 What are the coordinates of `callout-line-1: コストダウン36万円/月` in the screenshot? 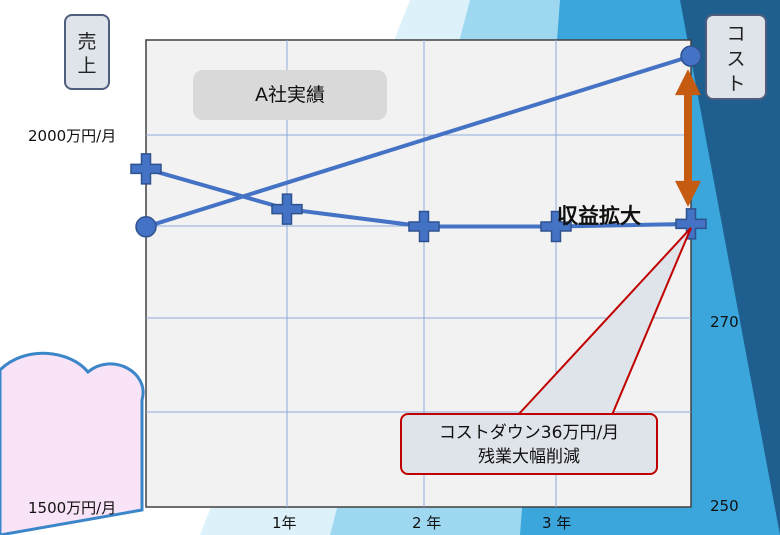 It's located at (529, 433).